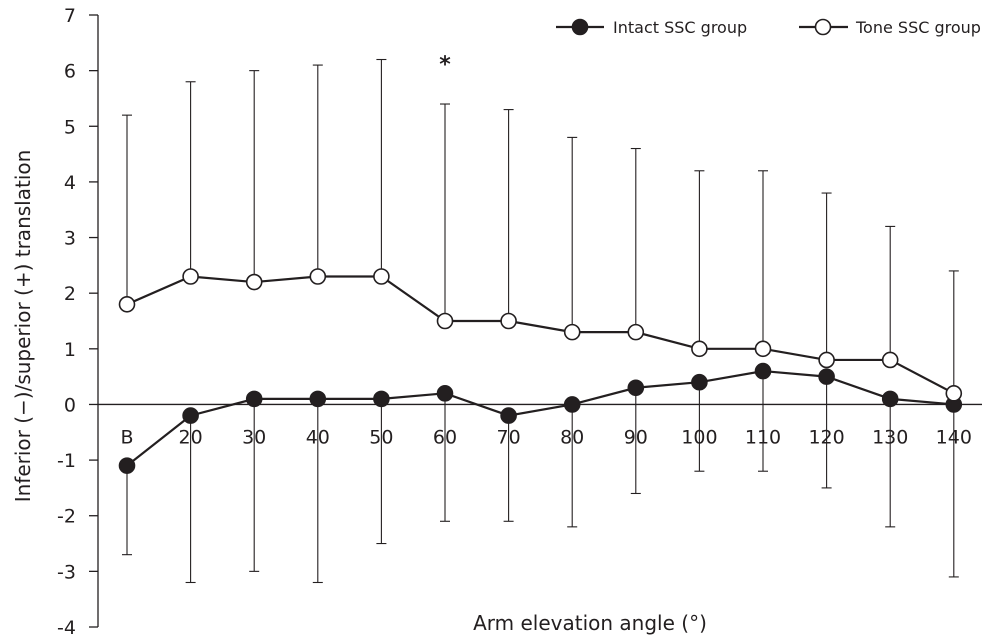 This screenshot has height=642, width=998. Describe the element at coordinates (70, 72) in the screenshot. I see `y-tick-label: 6` at that location.